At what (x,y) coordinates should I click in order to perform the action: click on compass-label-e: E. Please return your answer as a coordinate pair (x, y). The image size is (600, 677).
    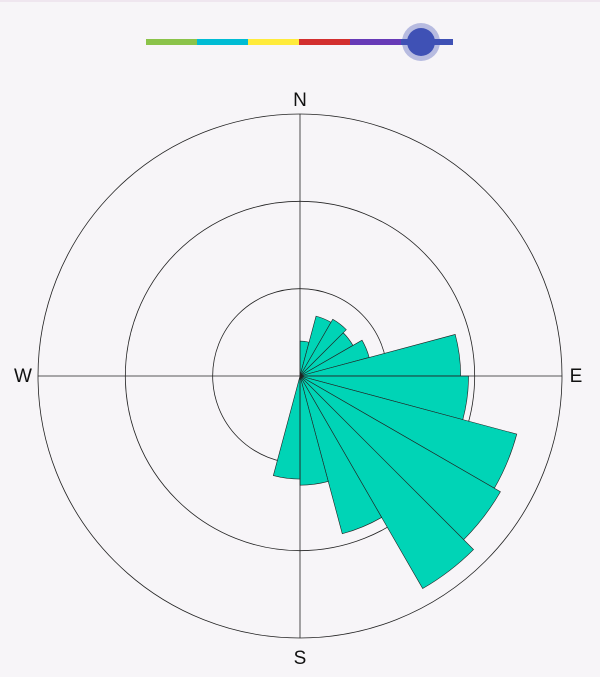
    Looking at the image, I should click on (576, 376).